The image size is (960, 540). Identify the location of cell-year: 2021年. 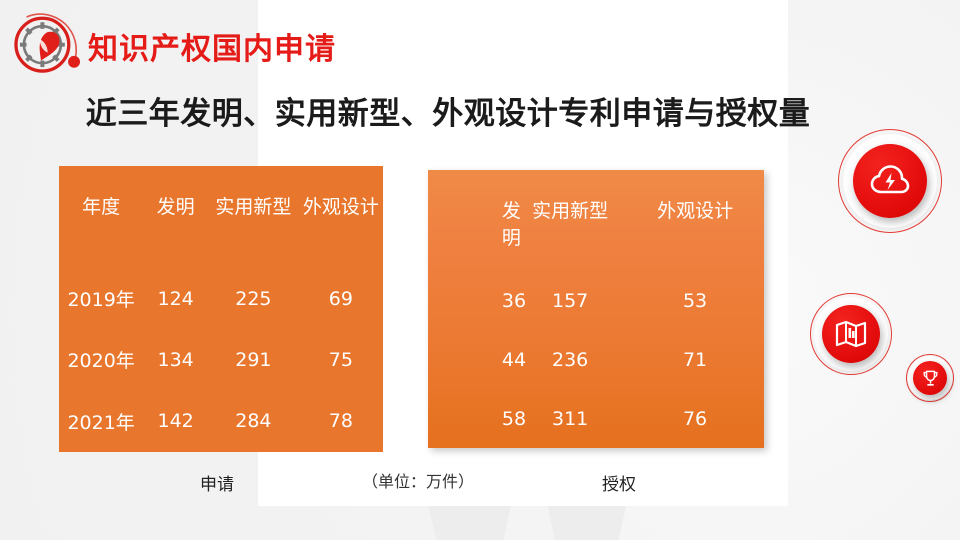
(101, 422).